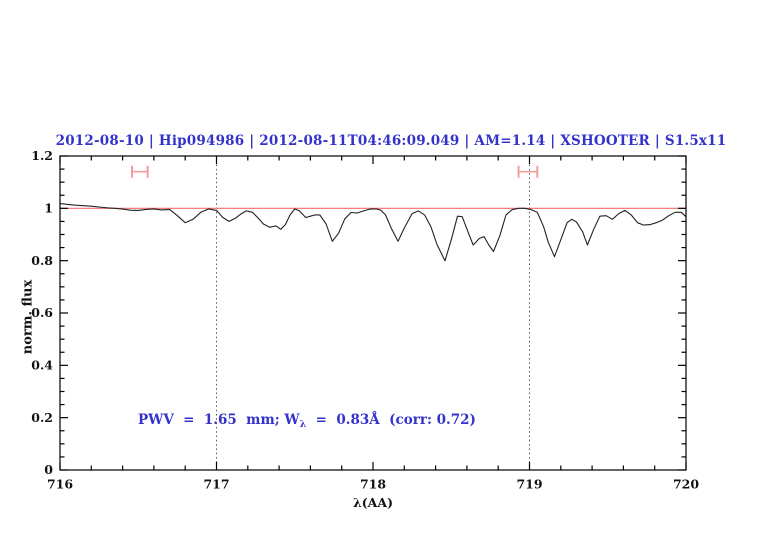 This screenshot has height=542, width=782. I want to click on y-tick-label-0.2: 0.2, so click(42, 417).